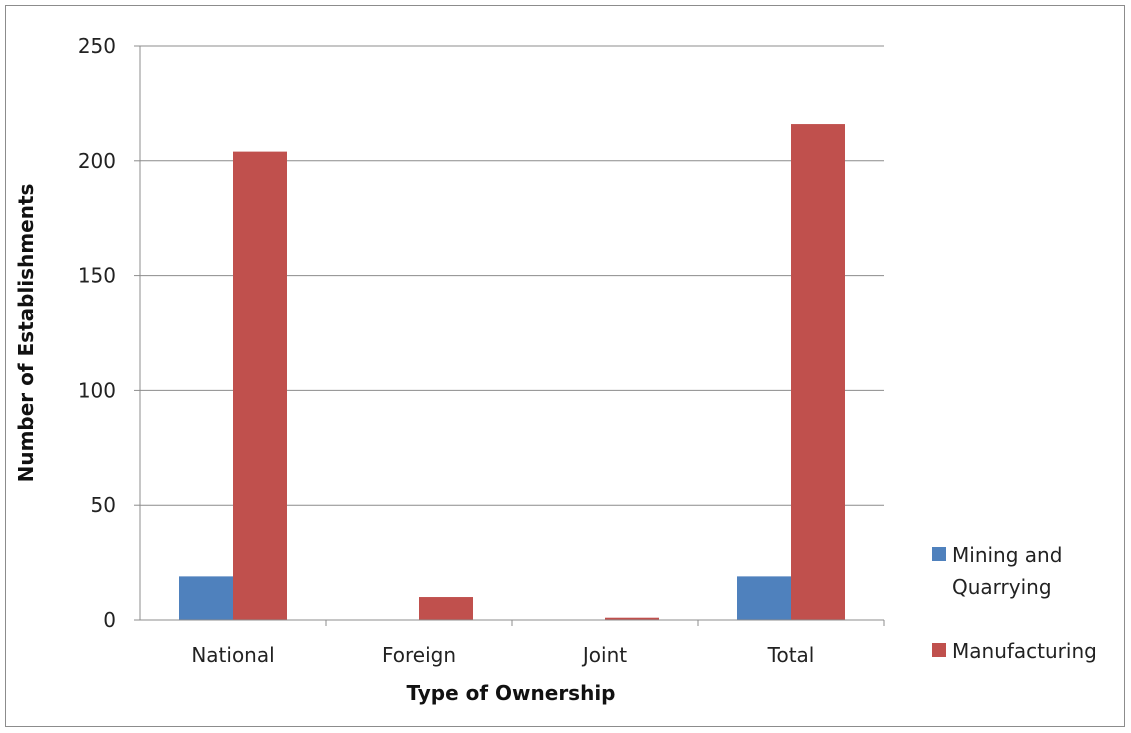 This screenshot has width=1131, height=733. Describe the element at coordinates (232, 655) in the screenshot. I see `x-tick-label: National` at that location.